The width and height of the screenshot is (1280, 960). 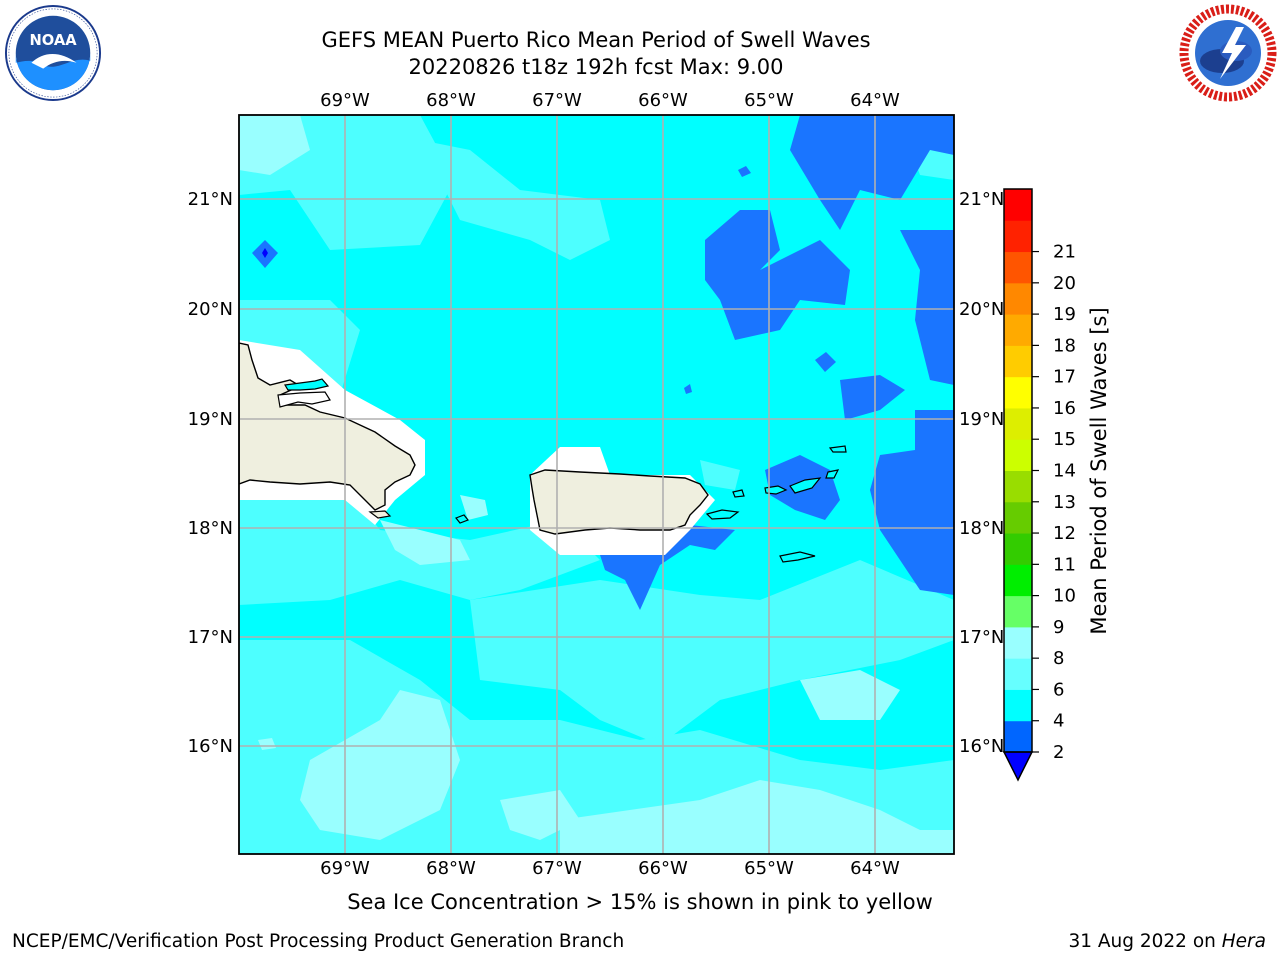 What do you see at coordinates (53, 53) in the screenshot?
I see `noaa-logo: NOAA` at bounding box center [53, 53].